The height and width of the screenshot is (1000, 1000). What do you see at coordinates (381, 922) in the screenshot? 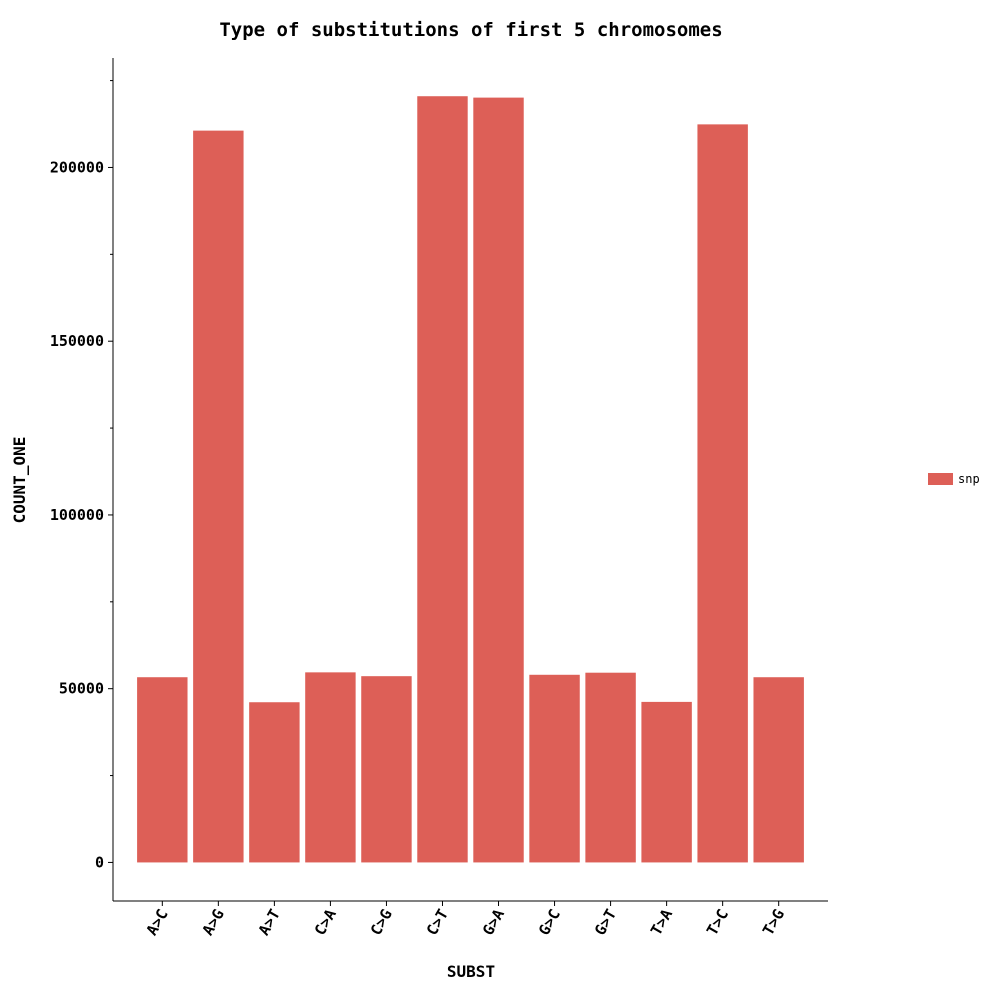
I see `x-tick-label: C>G` at bounding box center [381, 922].